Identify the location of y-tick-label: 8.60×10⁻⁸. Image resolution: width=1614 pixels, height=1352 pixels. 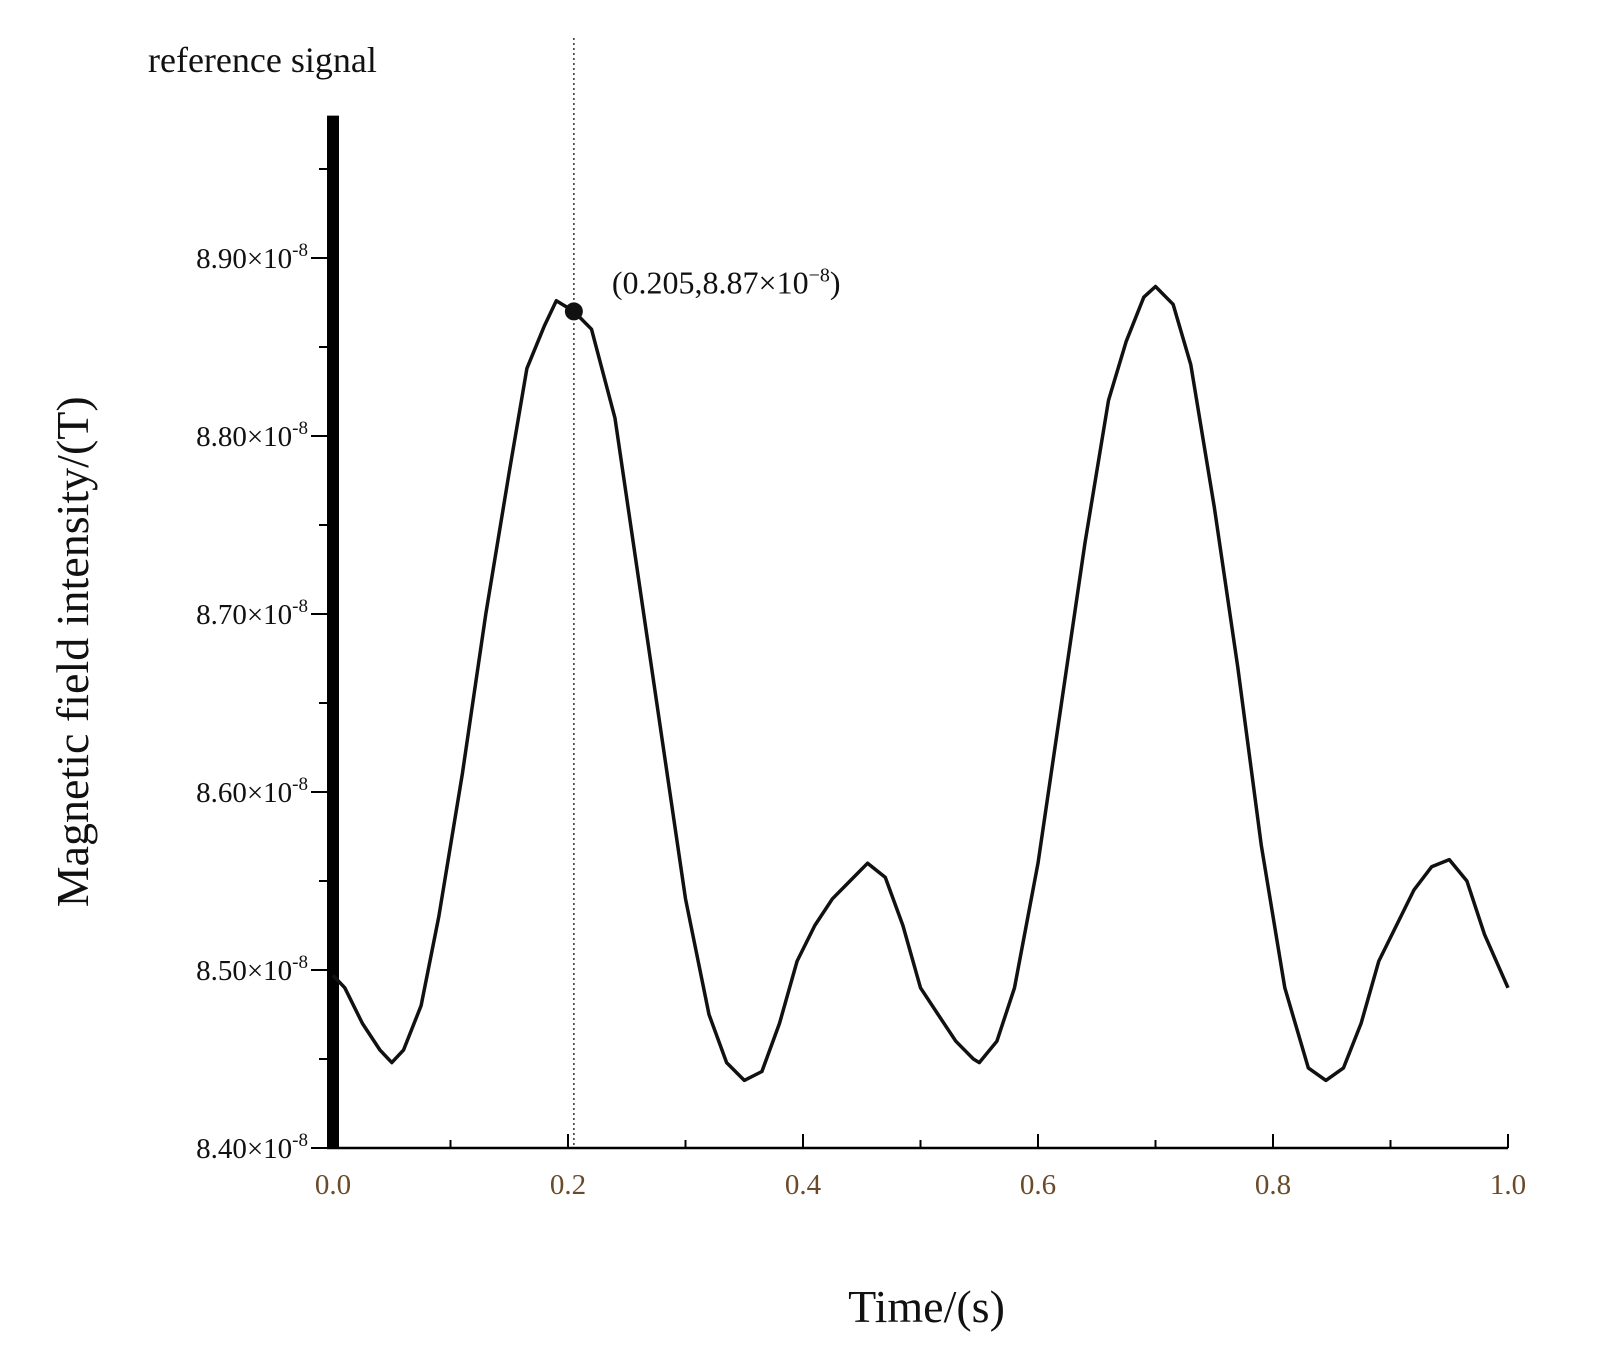
(252, 791).